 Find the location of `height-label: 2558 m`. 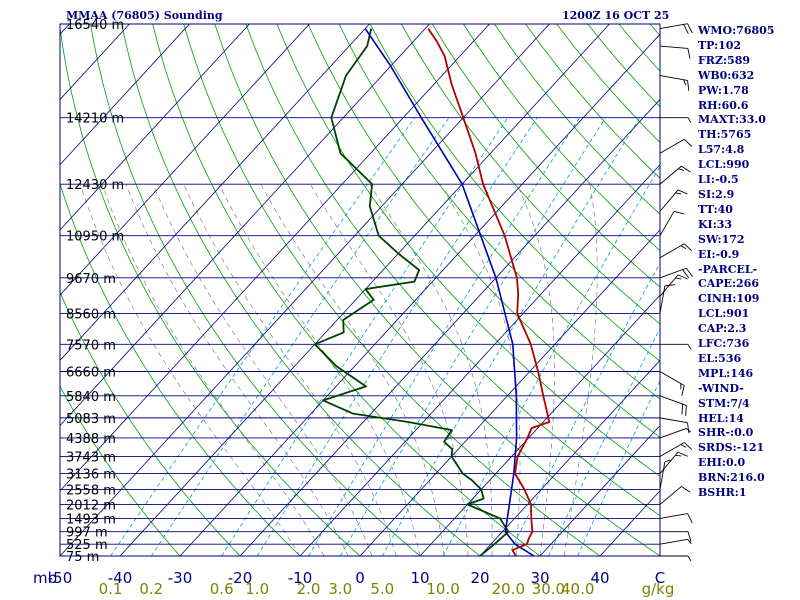

height-label: 2558 m is located at coordinates (91, 491).